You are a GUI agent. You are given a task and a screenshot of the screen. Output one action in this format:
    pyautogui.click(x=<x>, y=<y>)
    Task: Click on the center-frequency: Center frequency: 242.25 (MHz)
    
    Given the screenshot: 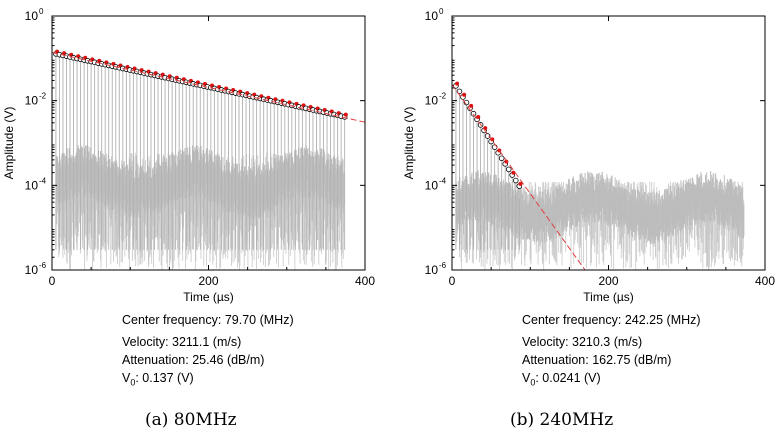 What is the action you would take?
    pyautogui.click(x=611, y=320)
    